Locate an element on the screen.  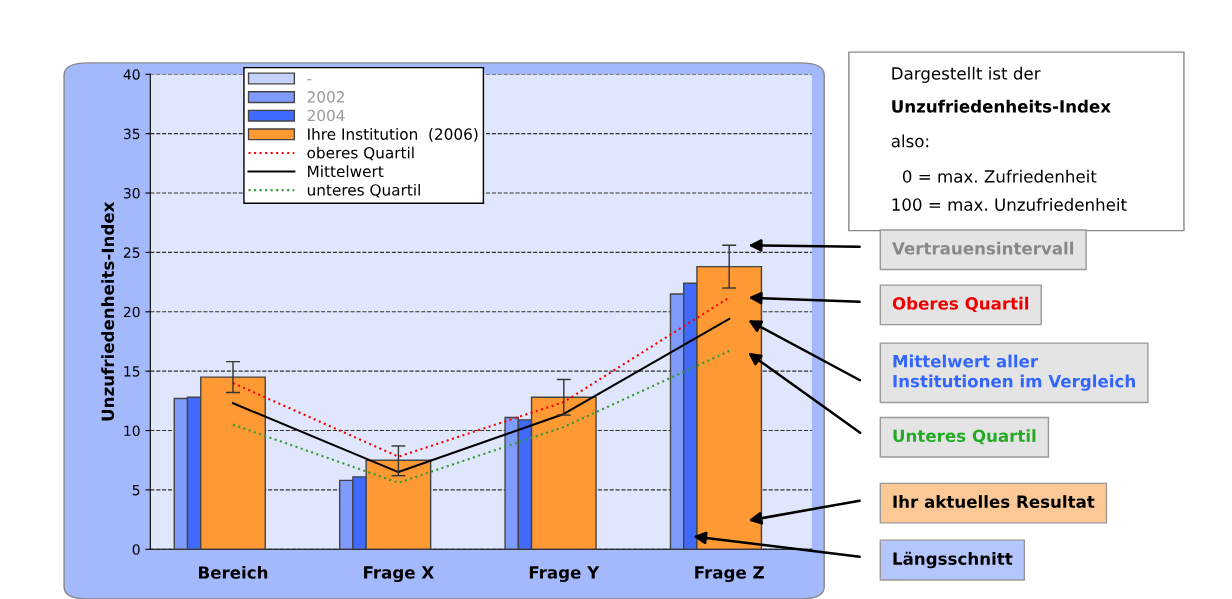
y-tick-label: 5 is located at coordinates (136, 490).